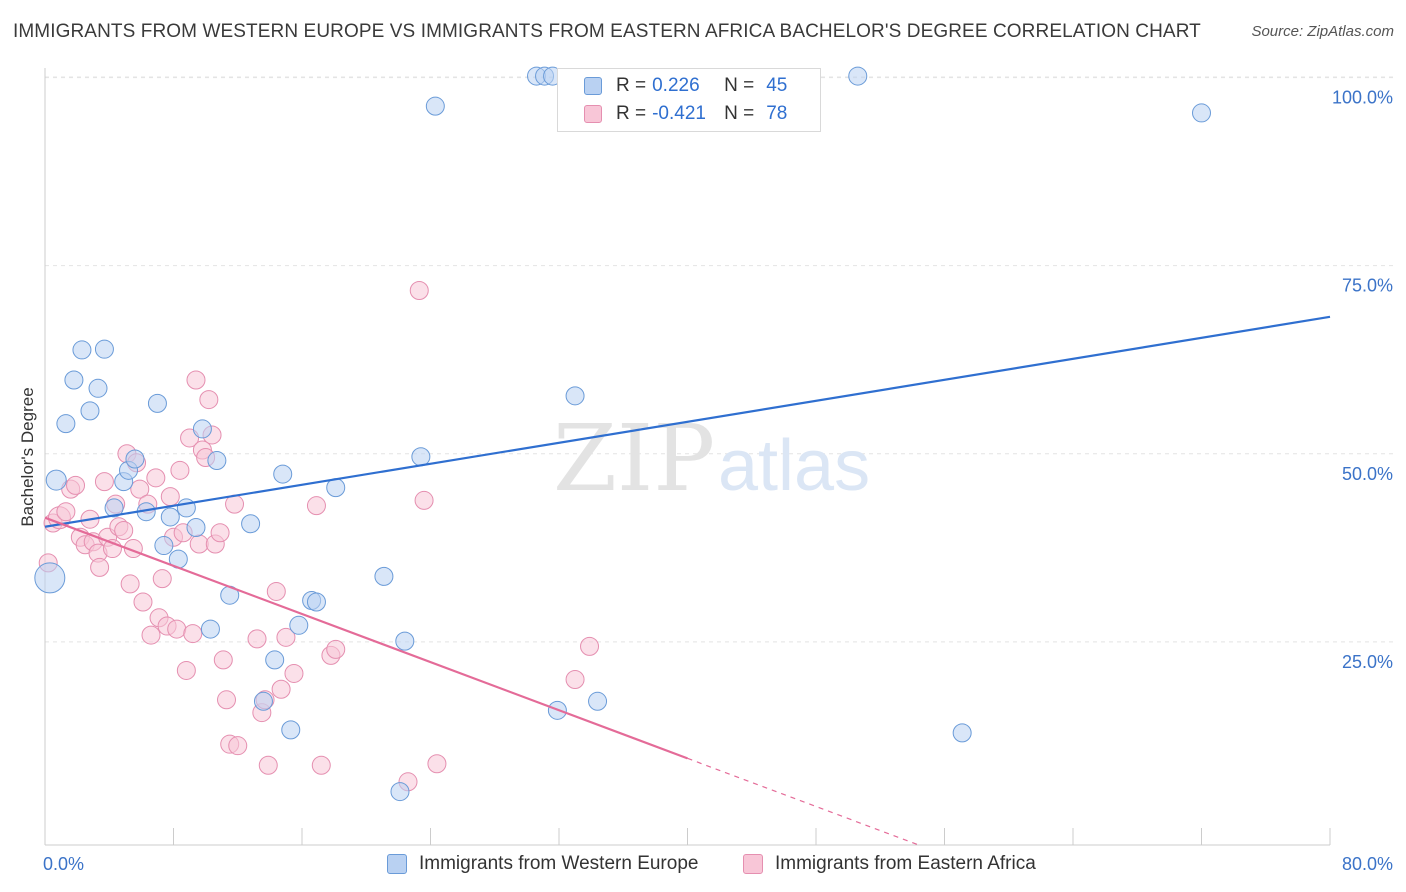 The width and height of the screenshot is (1406, 892). I want to click on stats-legend-row-eastern-africa: R = -0.421 N = 78, so click(685, 114).